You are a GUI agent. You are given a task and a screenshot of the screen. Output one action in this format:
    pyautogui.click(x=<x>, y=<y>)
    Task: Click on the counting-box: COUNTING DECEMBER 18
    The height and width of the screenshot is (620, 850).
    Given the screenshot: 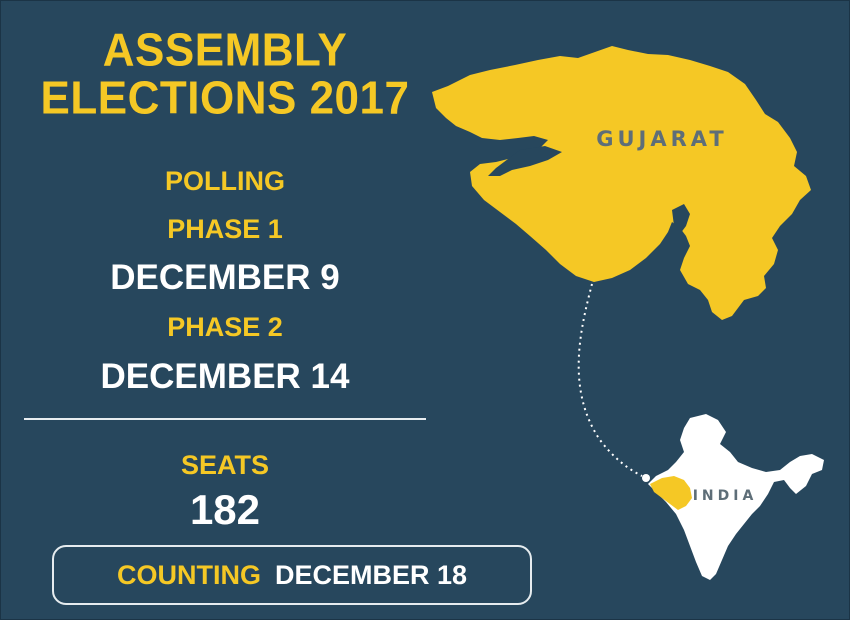 What is the action you would take?
    pyautogui.click(x=292, y=575)
    